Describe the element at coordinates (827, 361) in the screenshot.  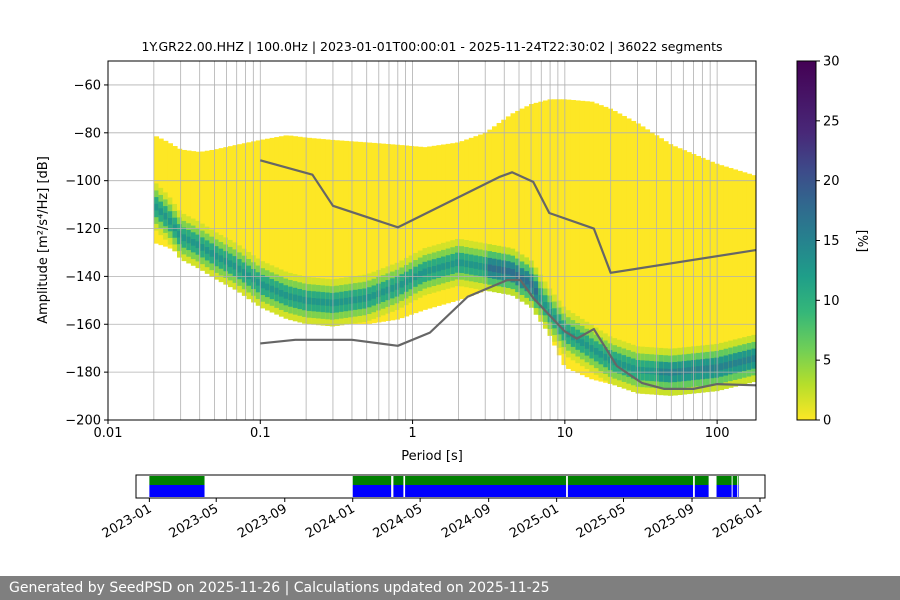
I see `colorbar-tick-label: 5` at that location.